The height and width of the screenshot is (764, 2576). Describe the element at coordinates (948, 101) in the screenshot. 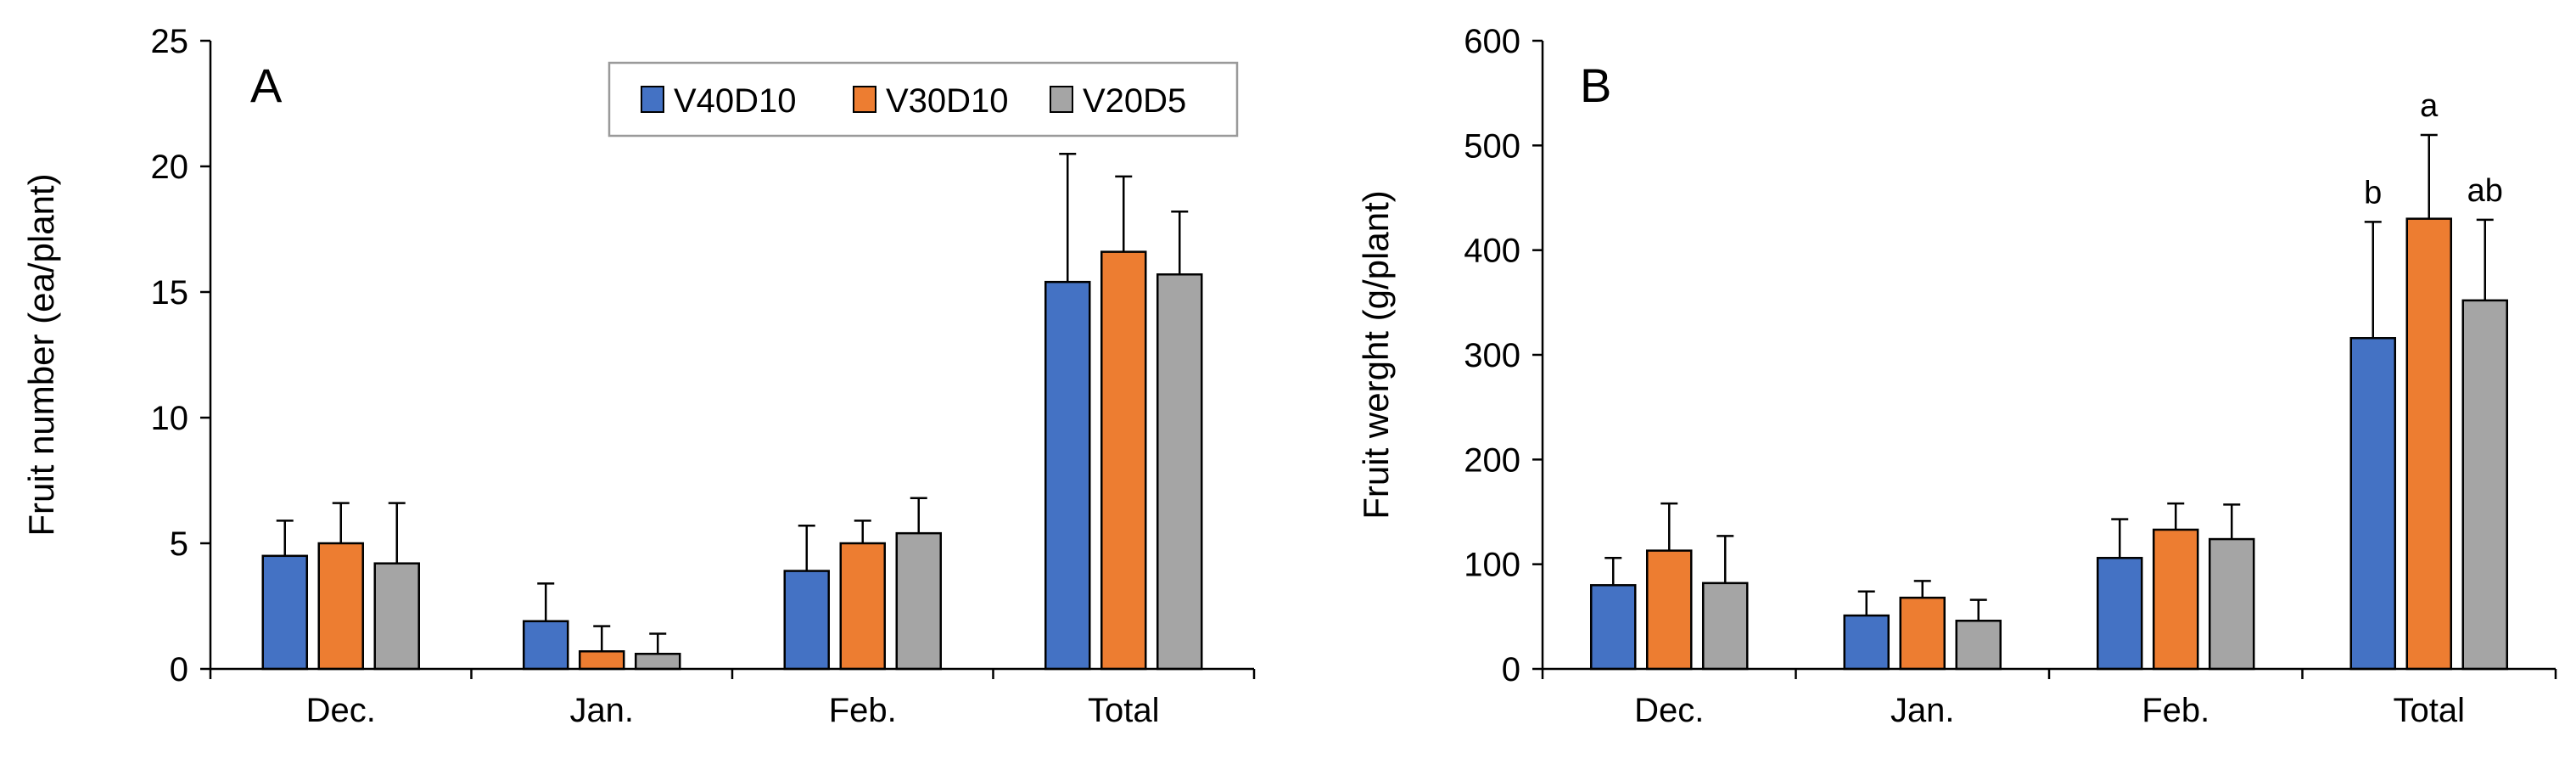

I see `legend-label: V30D10` at that location.